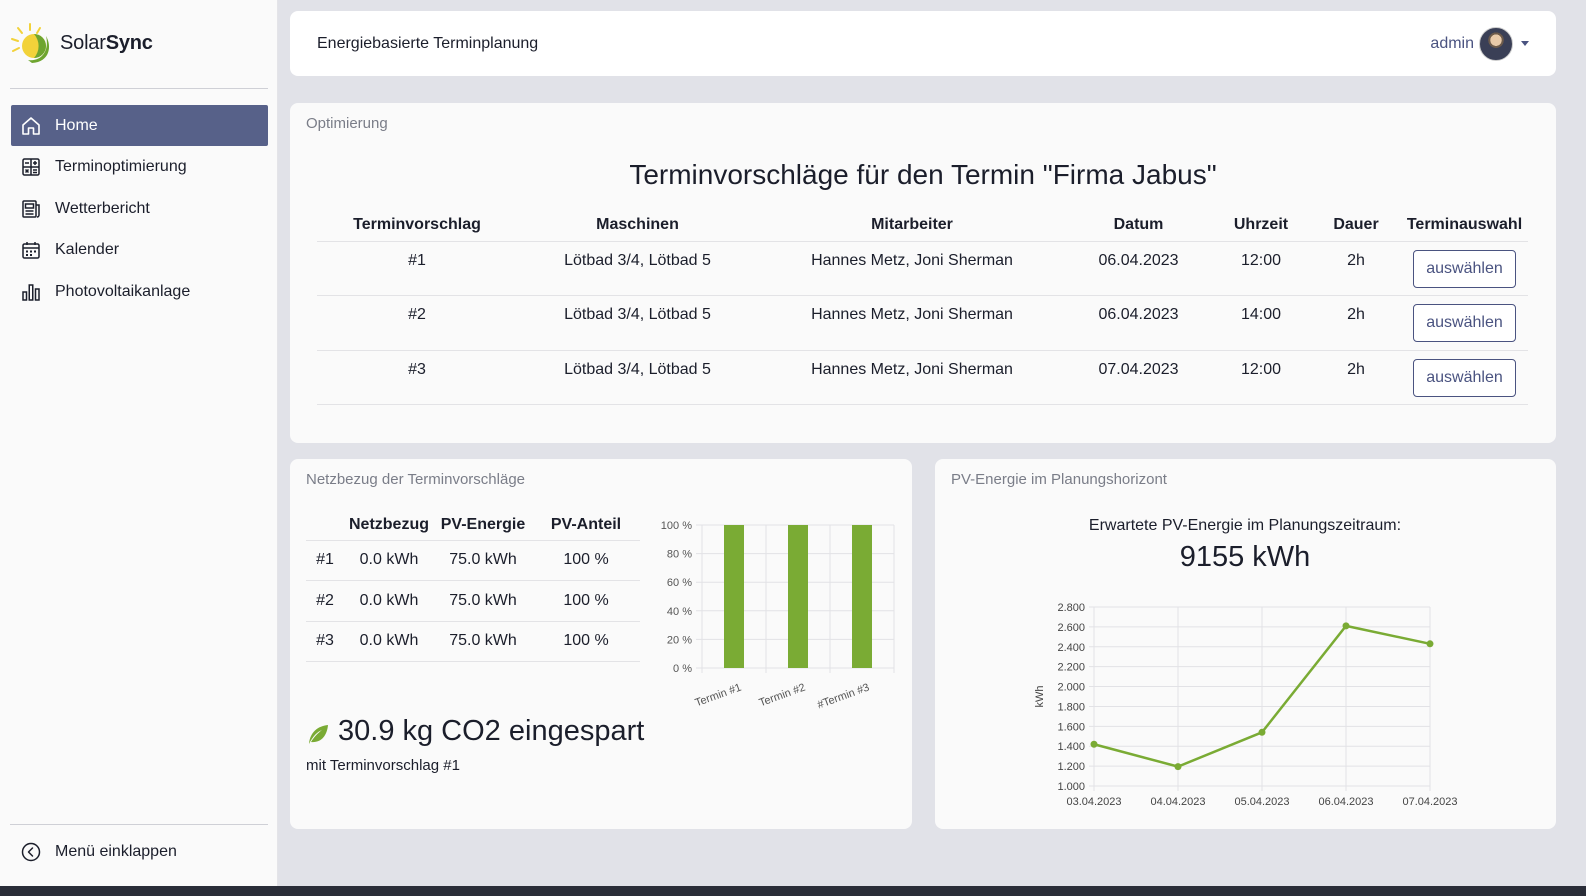 The height and width of the screenshot is (896, 1586). Describe the element at coordinates (102, 208) in the screenshot. I see `sidebar-item-label: Wetterbericht` at that location.